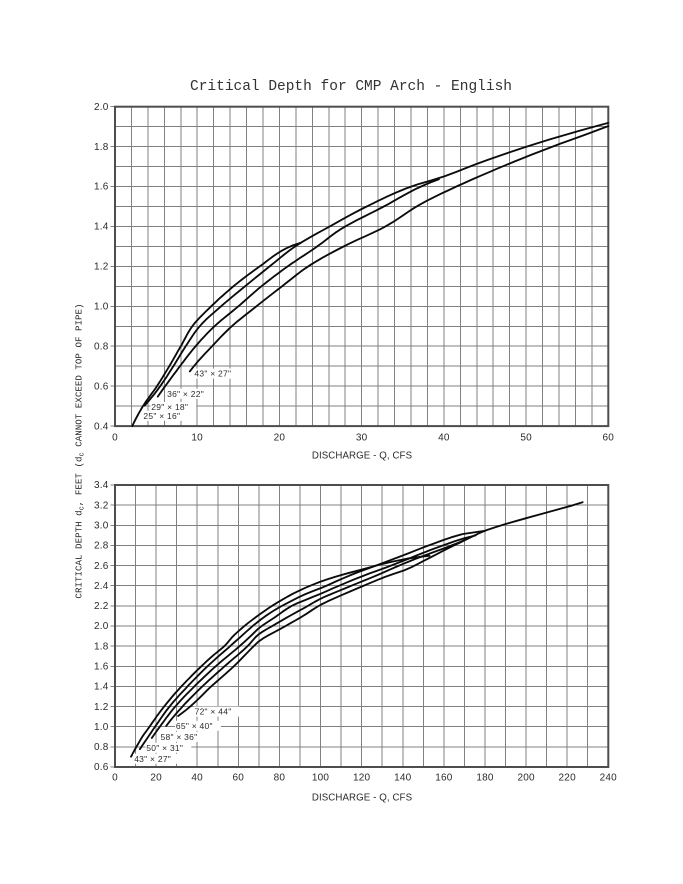 This screenshot has height=884, width=683. I want to click on svg-text: 29" × 18", so click(169, 407).